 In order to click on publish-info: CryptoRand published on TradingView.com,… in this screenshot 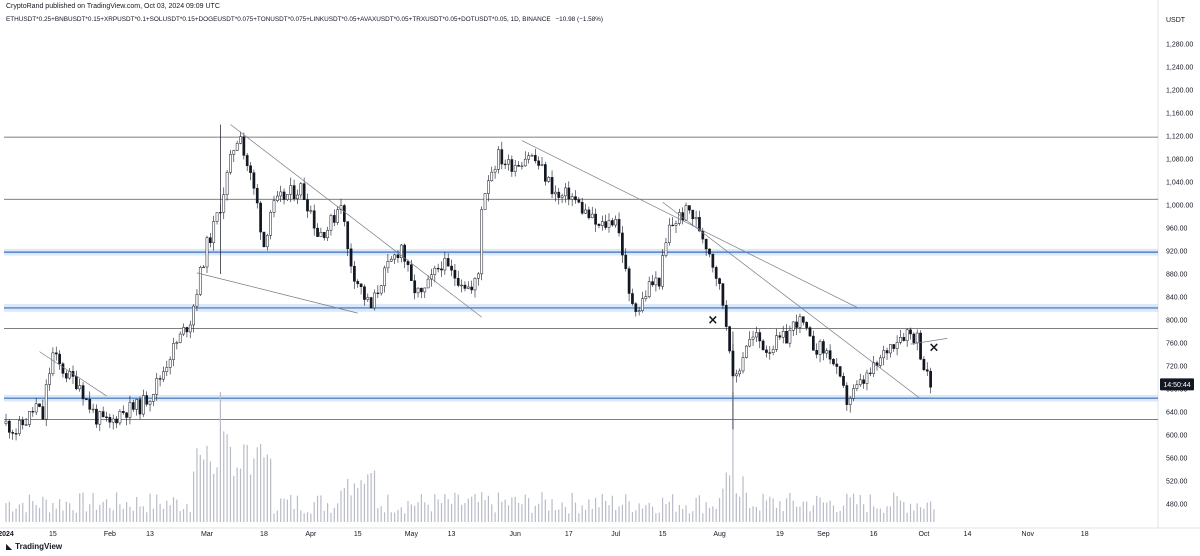, I will do `click(113, 6)`.